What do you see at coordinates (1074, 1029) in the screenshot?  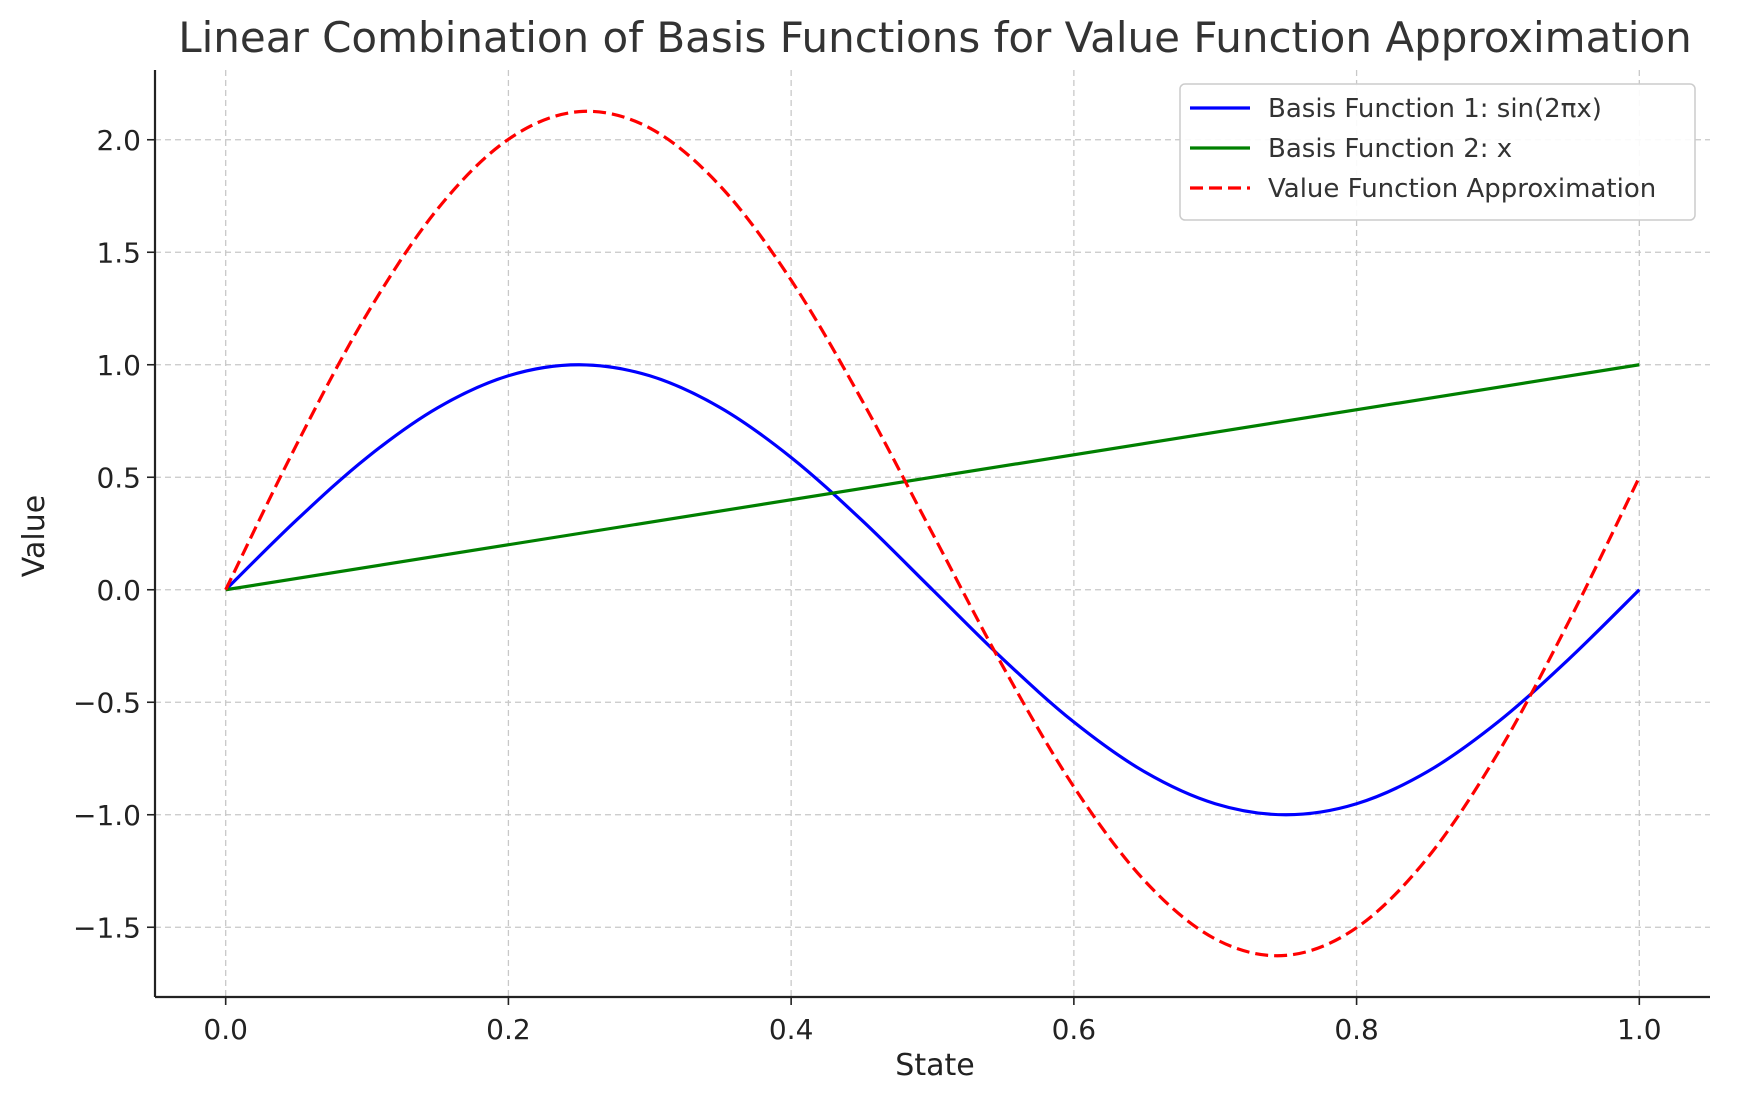 I see `x-tick-label: 0.6` at bounding box center [1074, 1029].